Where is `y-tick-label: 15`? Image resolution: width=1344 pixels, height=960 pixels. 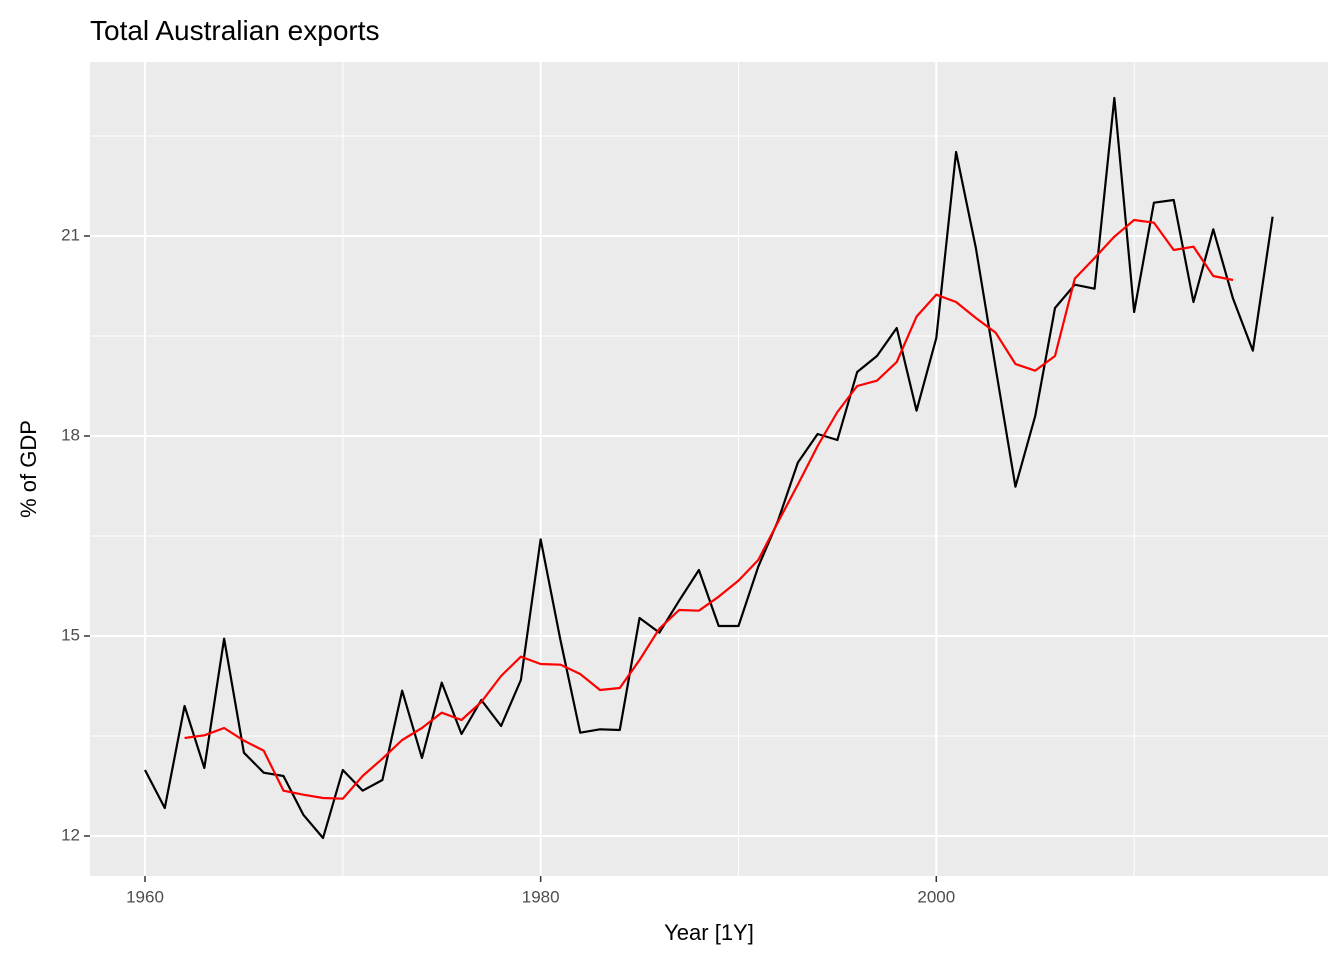
y-tick-label: 15 is located at coordinates (70, 634).